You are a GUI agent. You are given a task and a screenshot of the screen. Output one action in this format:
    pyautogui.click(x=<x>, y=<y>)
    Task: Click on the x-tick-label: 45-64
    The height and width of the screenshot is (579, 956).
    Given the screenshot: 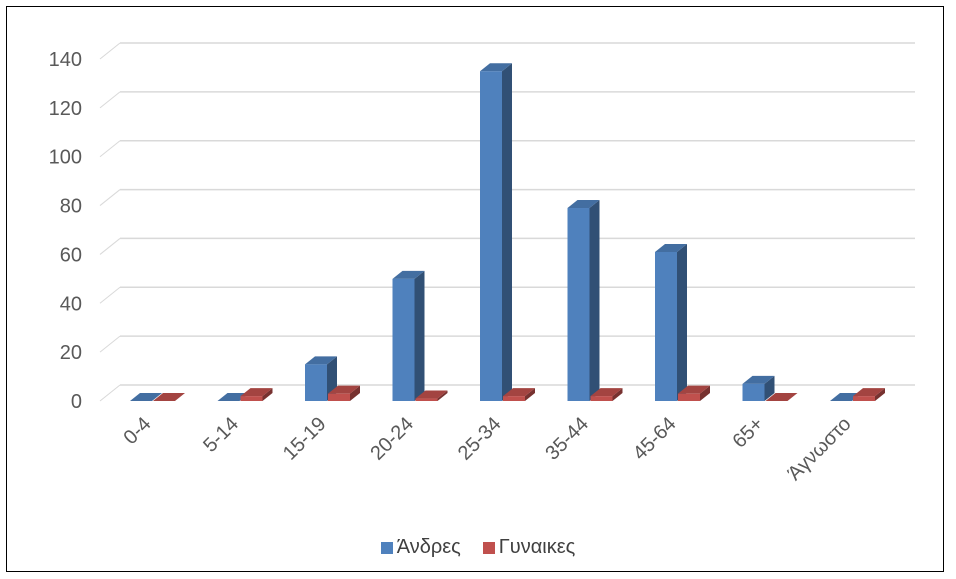 What is the action you would take?
    pyautogui.click(x=655, y=439)
    